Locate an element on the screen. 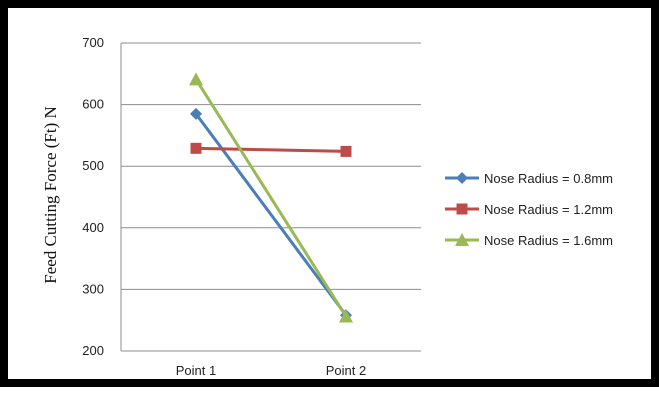 Image resolution: width=659 pixels, height=395 pixels. legend-item-2: Nose Radius = 1.2mm is located at coordinates (529, 209).